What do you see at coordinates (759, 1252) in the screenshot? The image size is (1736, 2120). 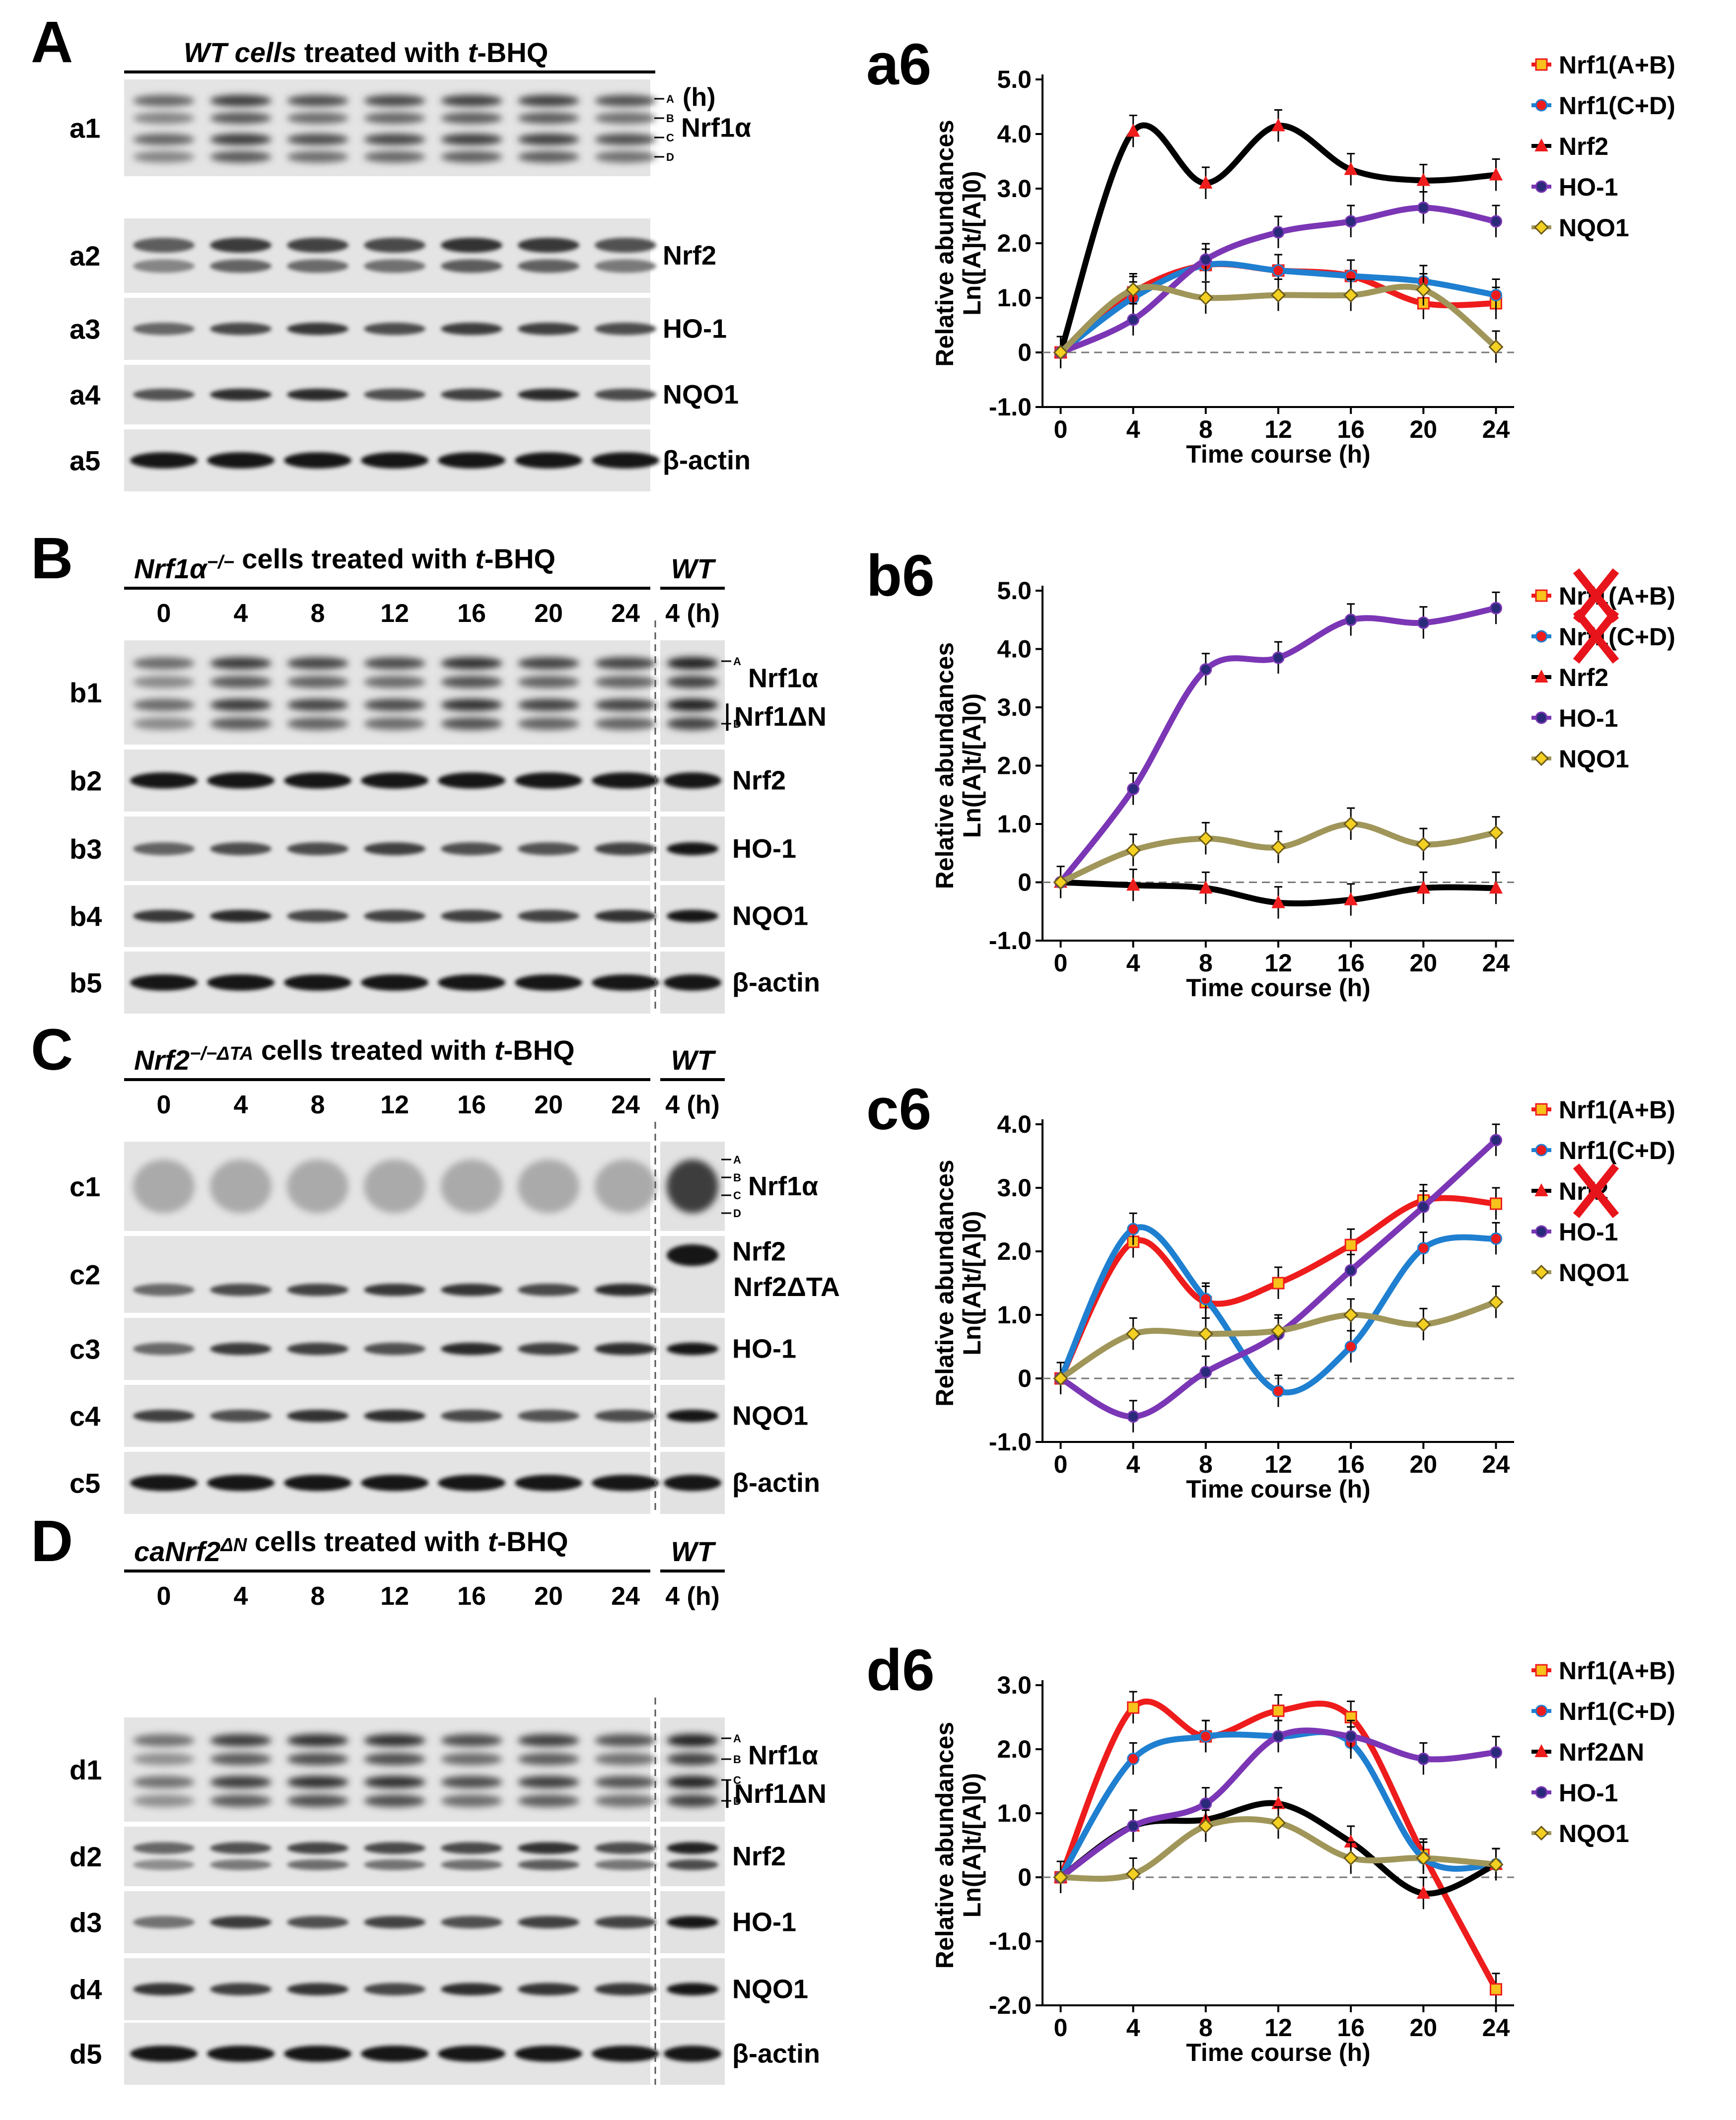 I see `protein-label: Nrf2` at bounding box center [759, 1252].